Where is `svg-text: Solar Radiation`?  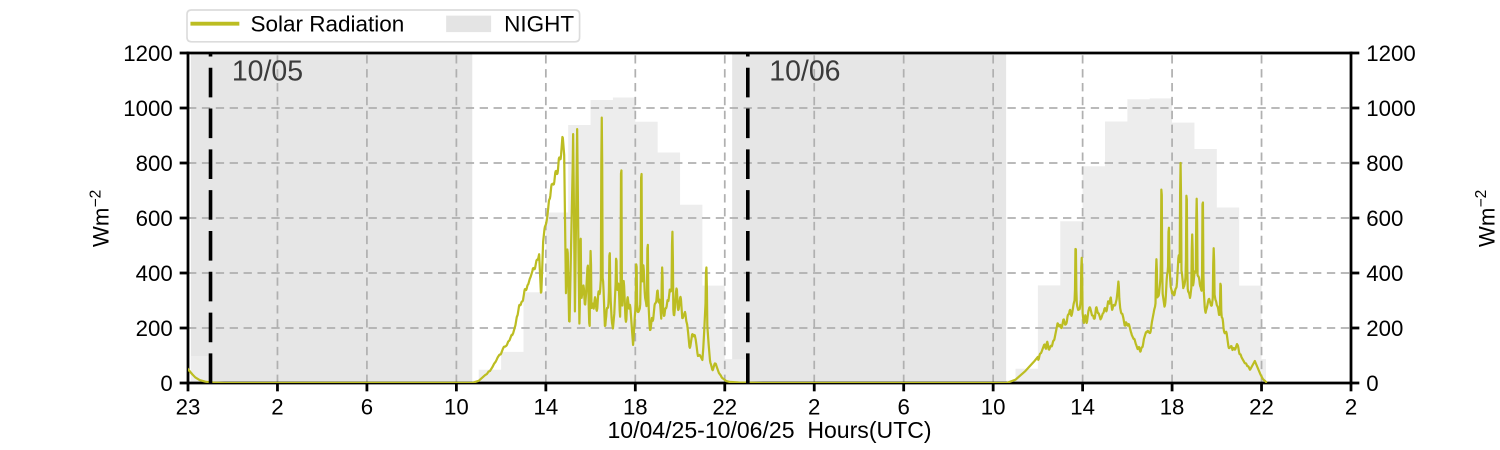 svg-text: Solar Radiation is located at coordinates (327, 24).